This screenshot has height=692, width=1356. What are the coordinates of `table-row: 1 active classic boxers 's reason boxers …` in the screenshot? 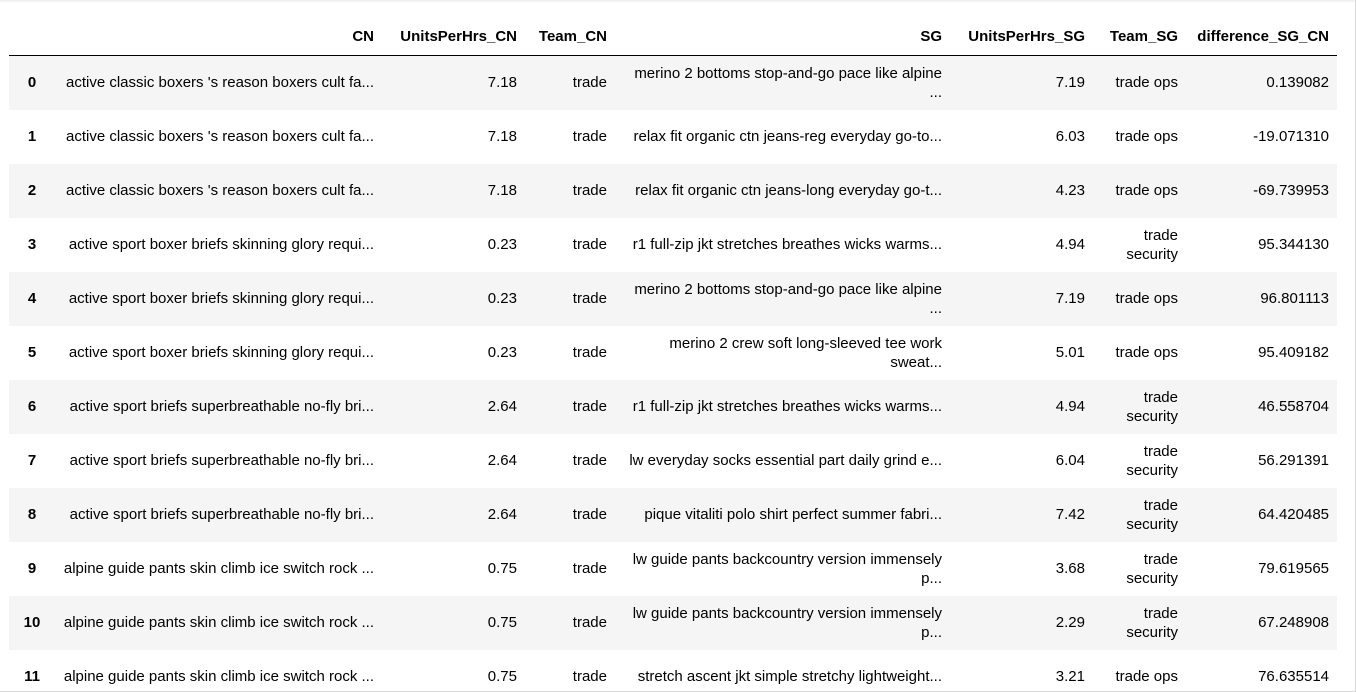 It's located at (673, 136).